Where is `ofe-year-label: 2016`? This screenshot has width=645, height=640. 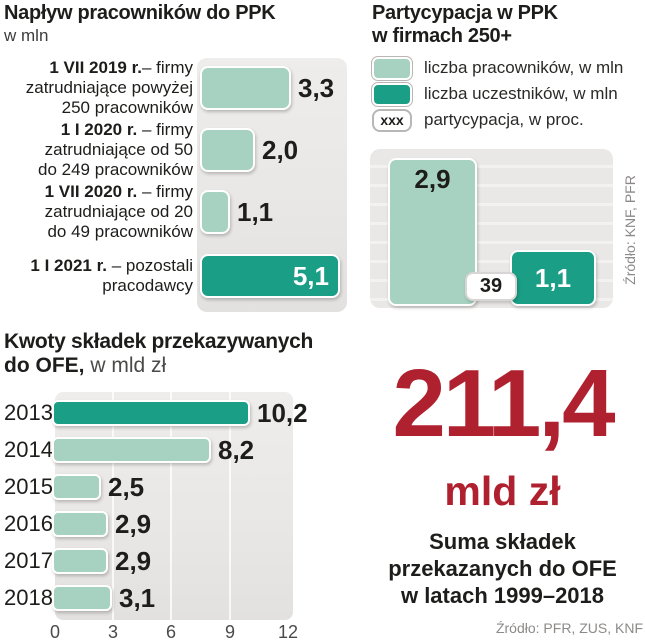 ofe-year-label: 2016 is located at coordinates (28, 523).